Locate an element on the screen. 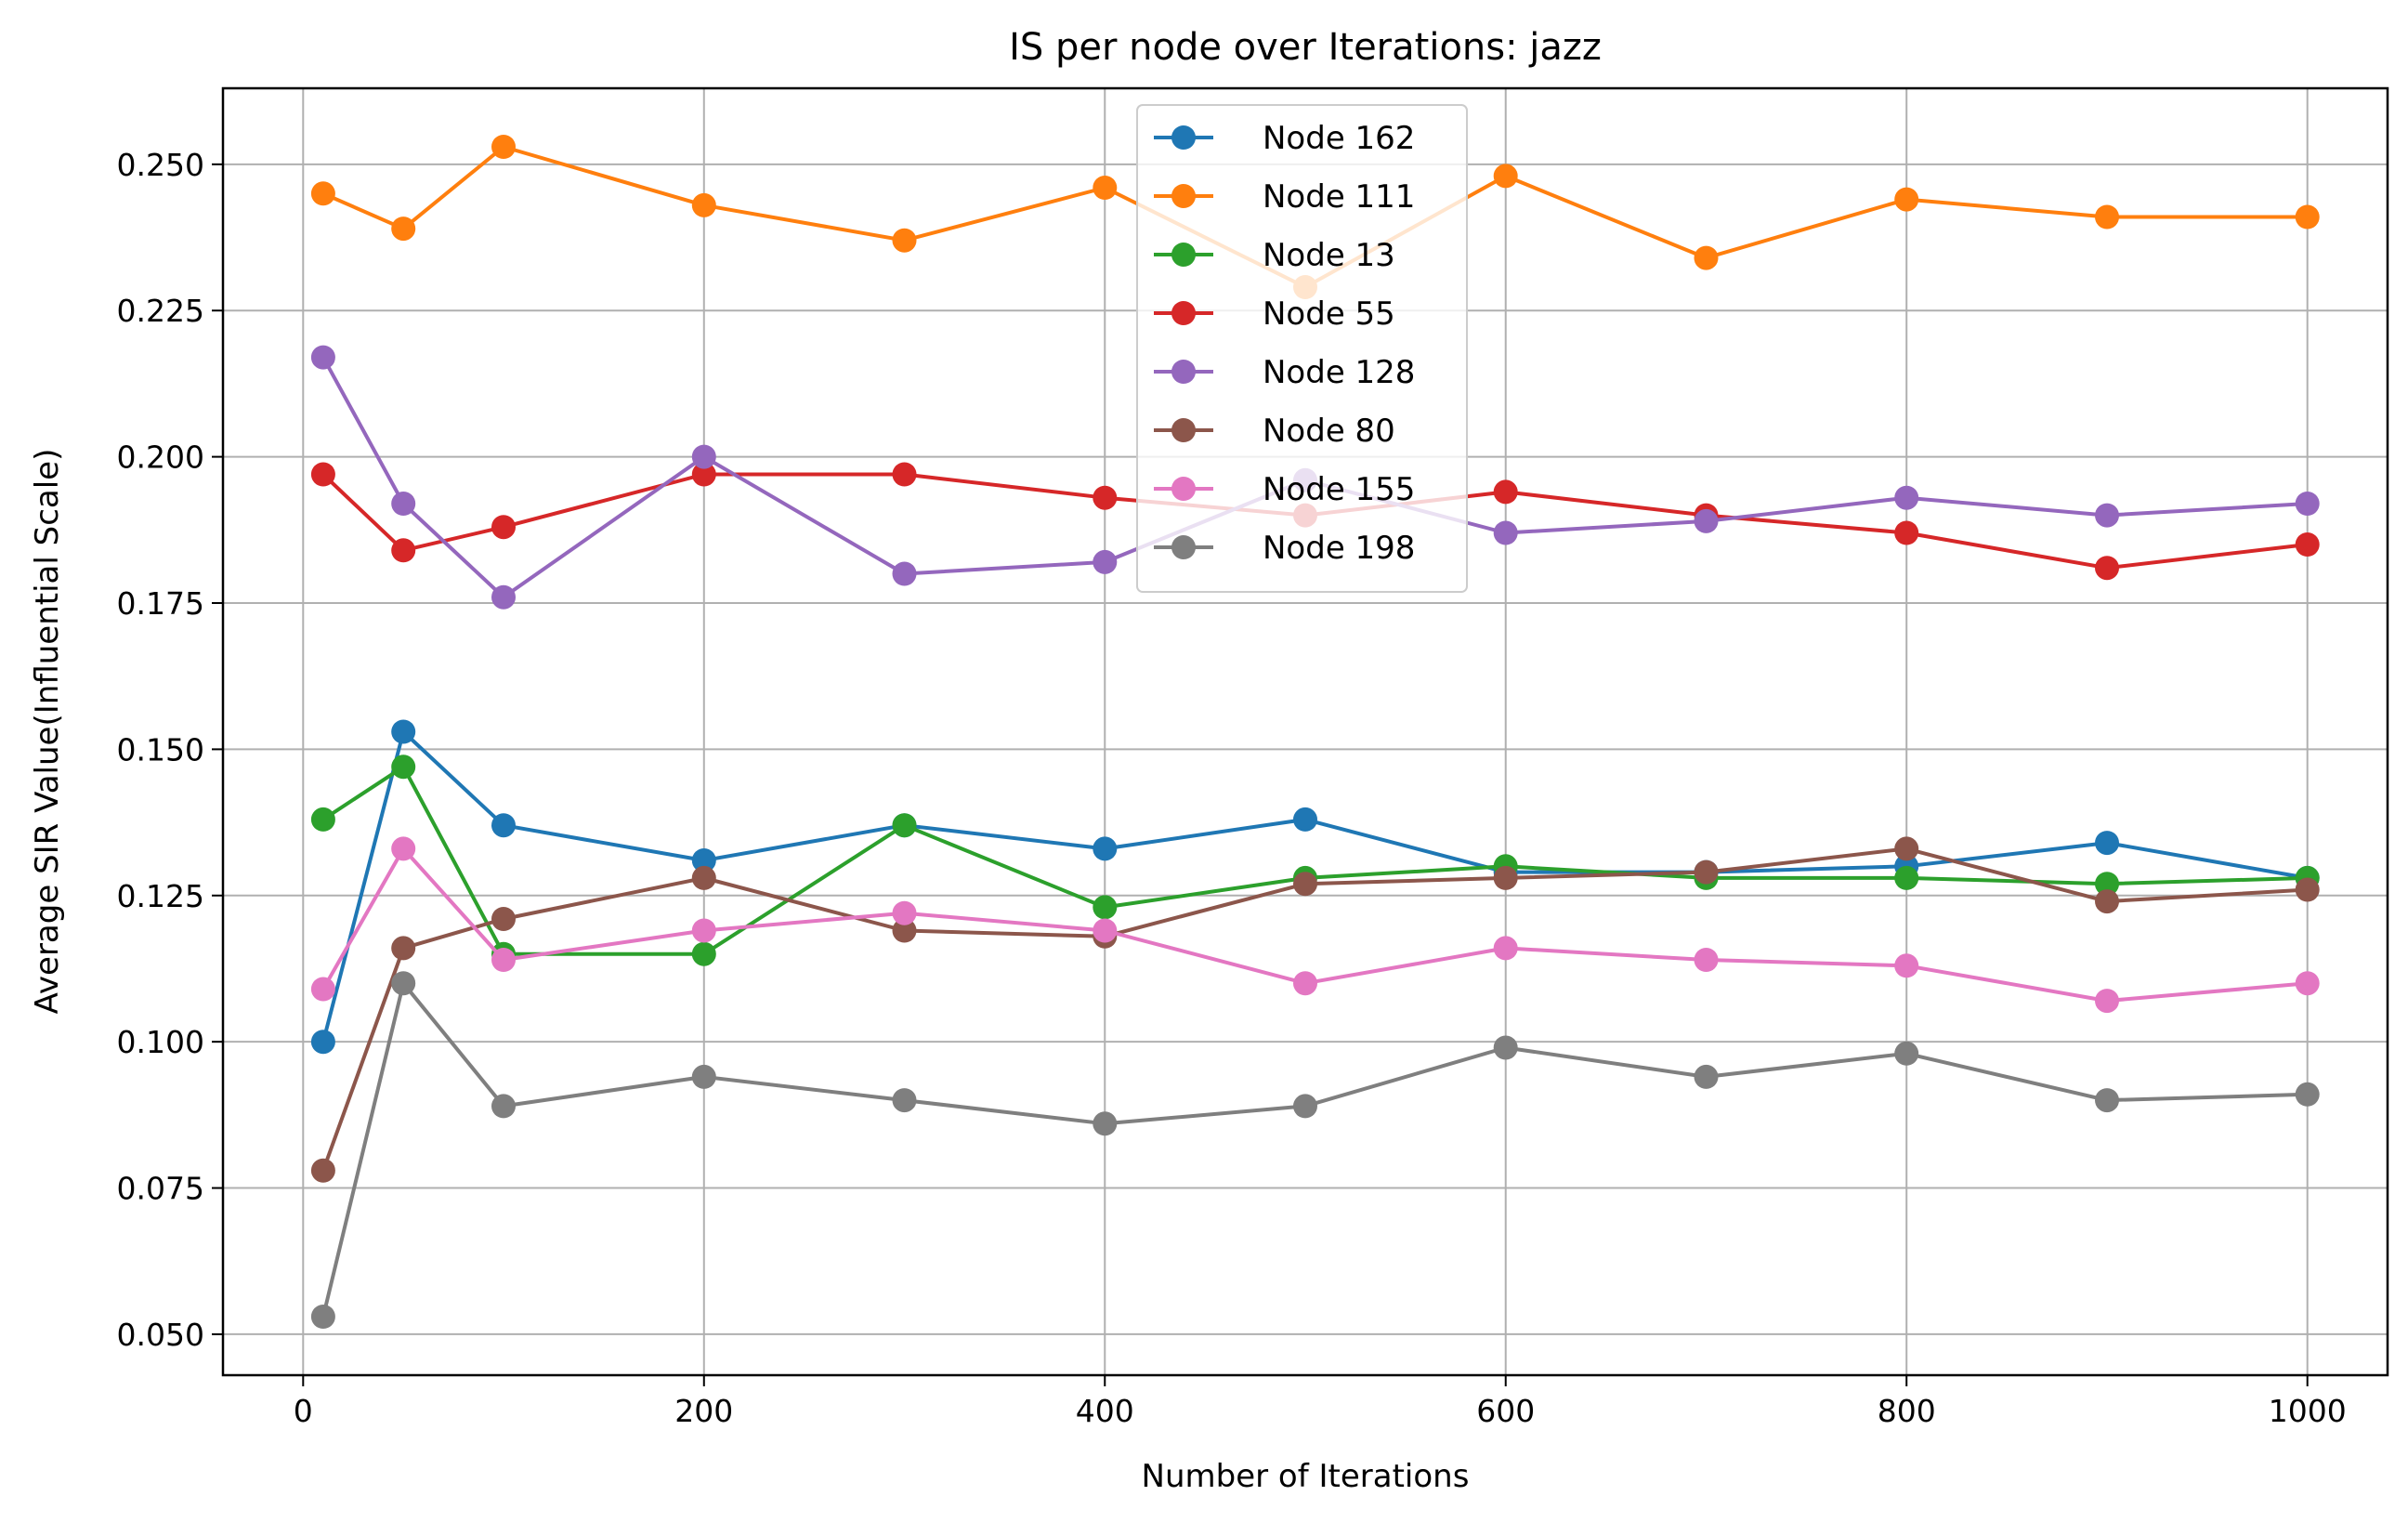 The height and width of the screenshot is (1522, 2408). legend-item: Node 162 is located at coordinates (1284, 139).